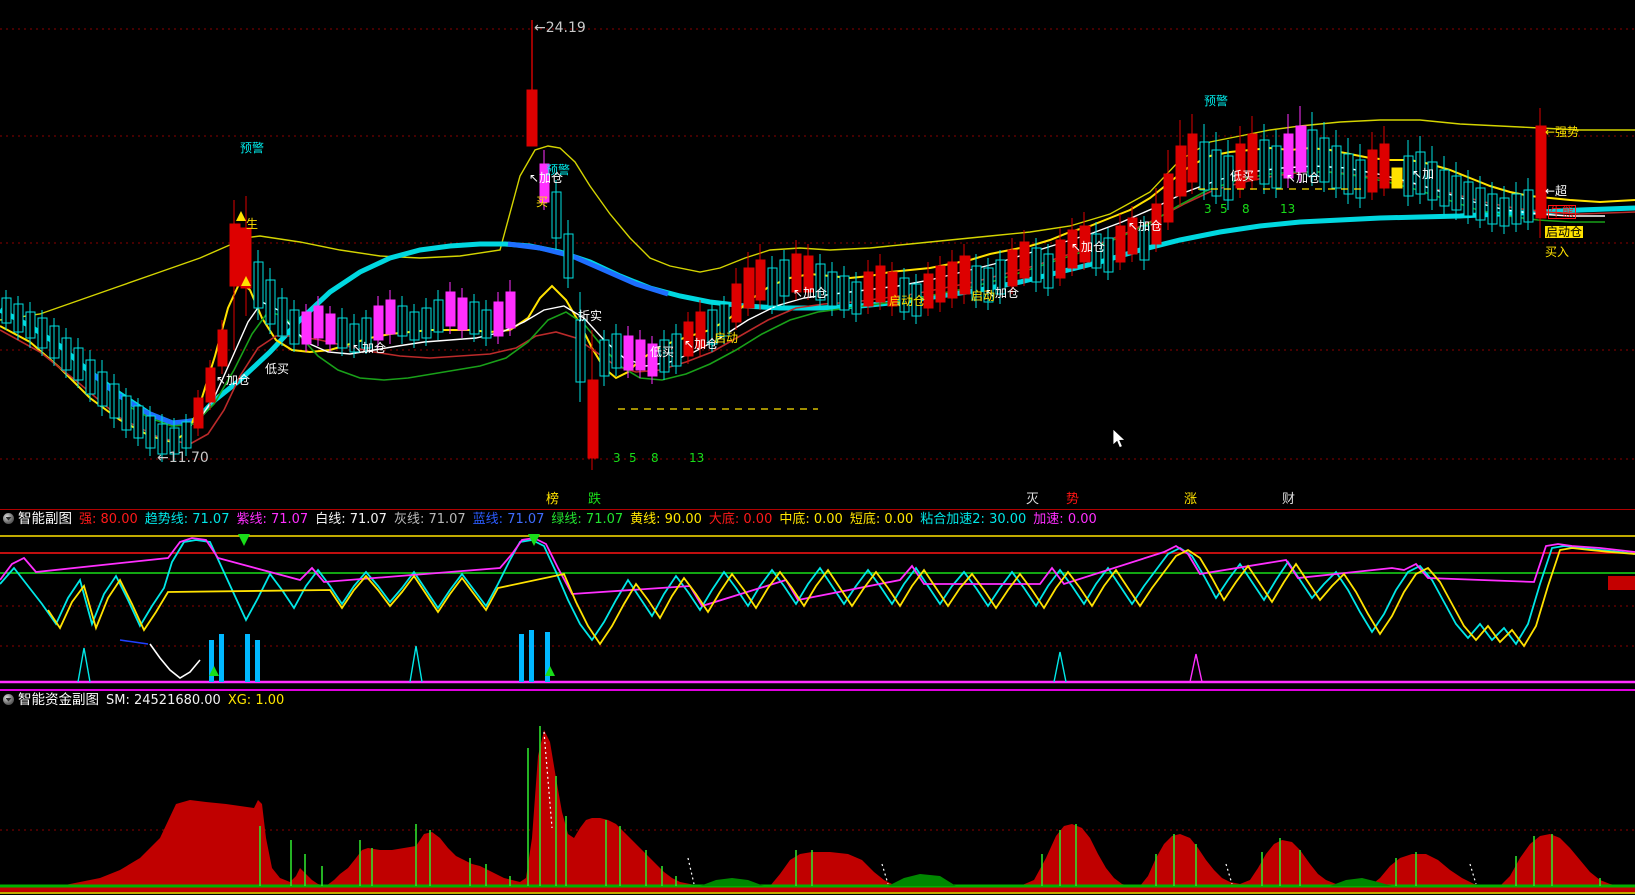  I want to click on indicator-item: 趋势线: 71.07, so click(187, 519).